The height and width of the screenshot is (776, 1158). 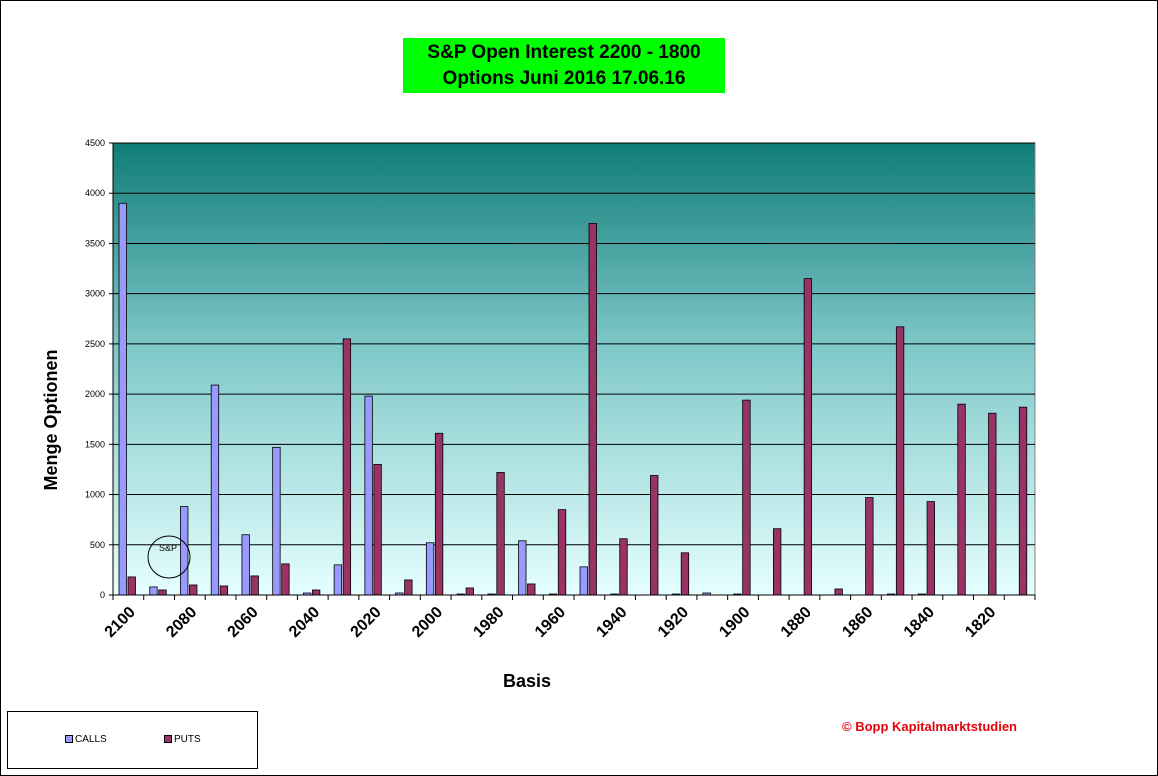 I want to click on legend-label-calls: CALLS, so click(x=91, y=739).